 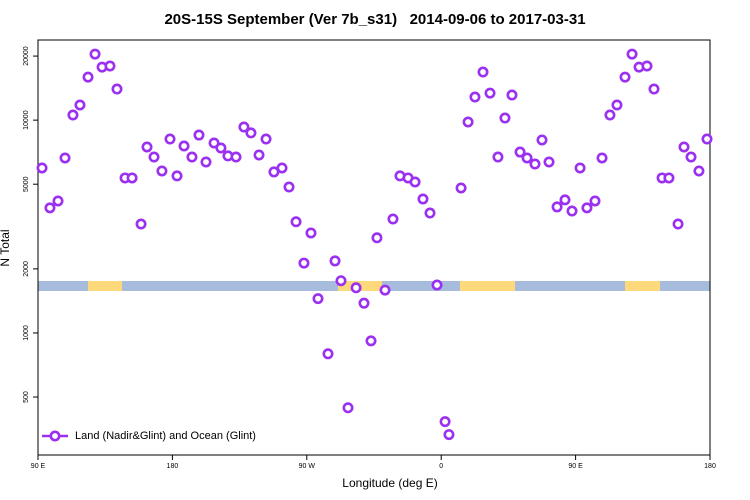 What do you see at coordinates (26, 56) in the screenshot?
I see `y-tick-label: 20000` at bounding box center [26, 56].